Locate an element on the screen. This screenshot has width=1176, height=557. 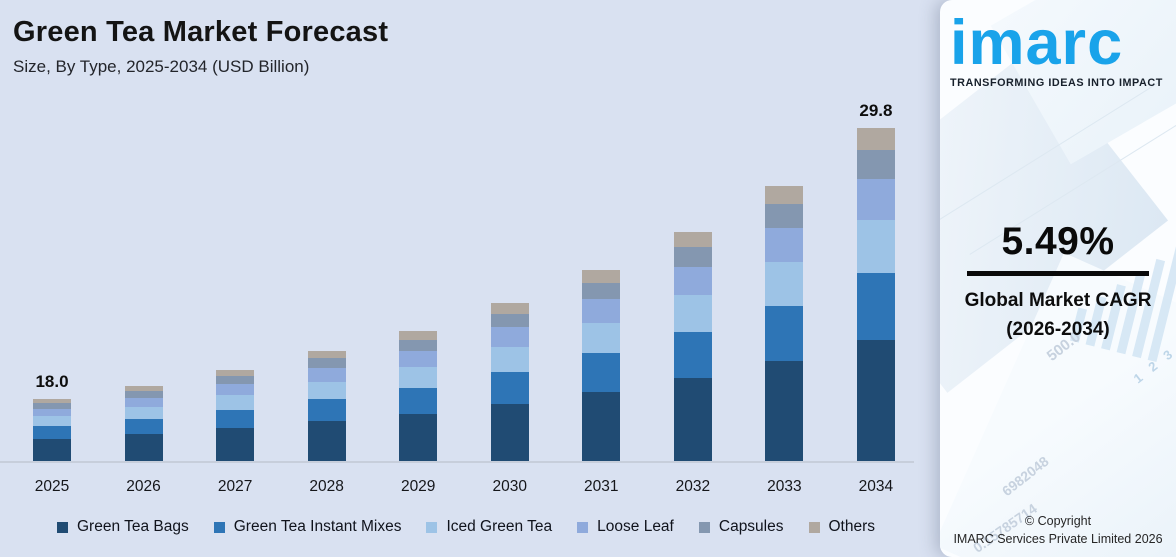
x-axis-label: 2033 is located at coordinates (784, 486).